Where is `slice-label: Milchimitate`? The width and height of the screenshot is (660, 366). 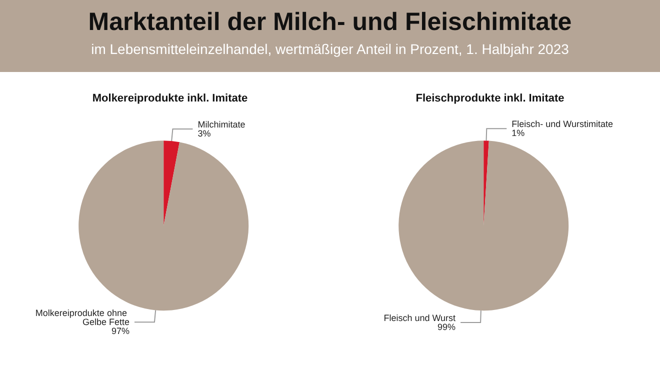
slice-label: Milchimitate is located at coordinates (222, 125).